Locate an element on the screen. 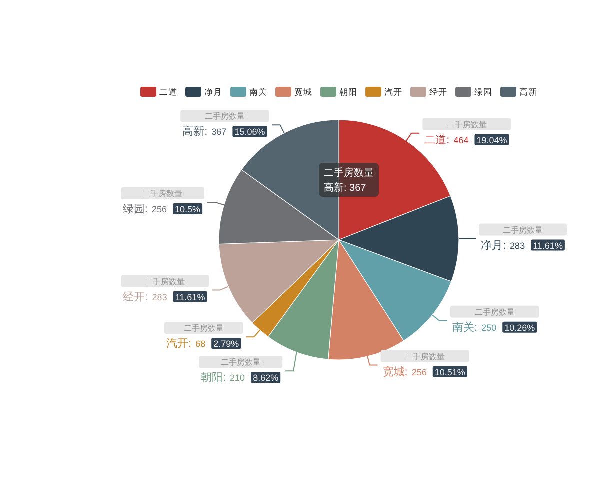 The image size is (600, 480). legend-label: 二道 is located at coordinates (169, 92).